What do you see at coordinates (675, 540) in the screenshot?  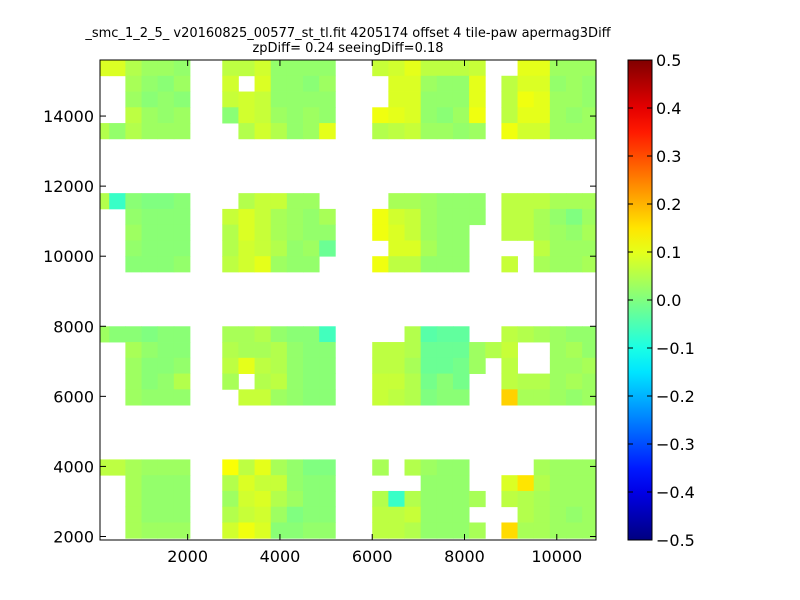 I see `colorbar-tick-label: −0.5` at bounding box center [675, 540].